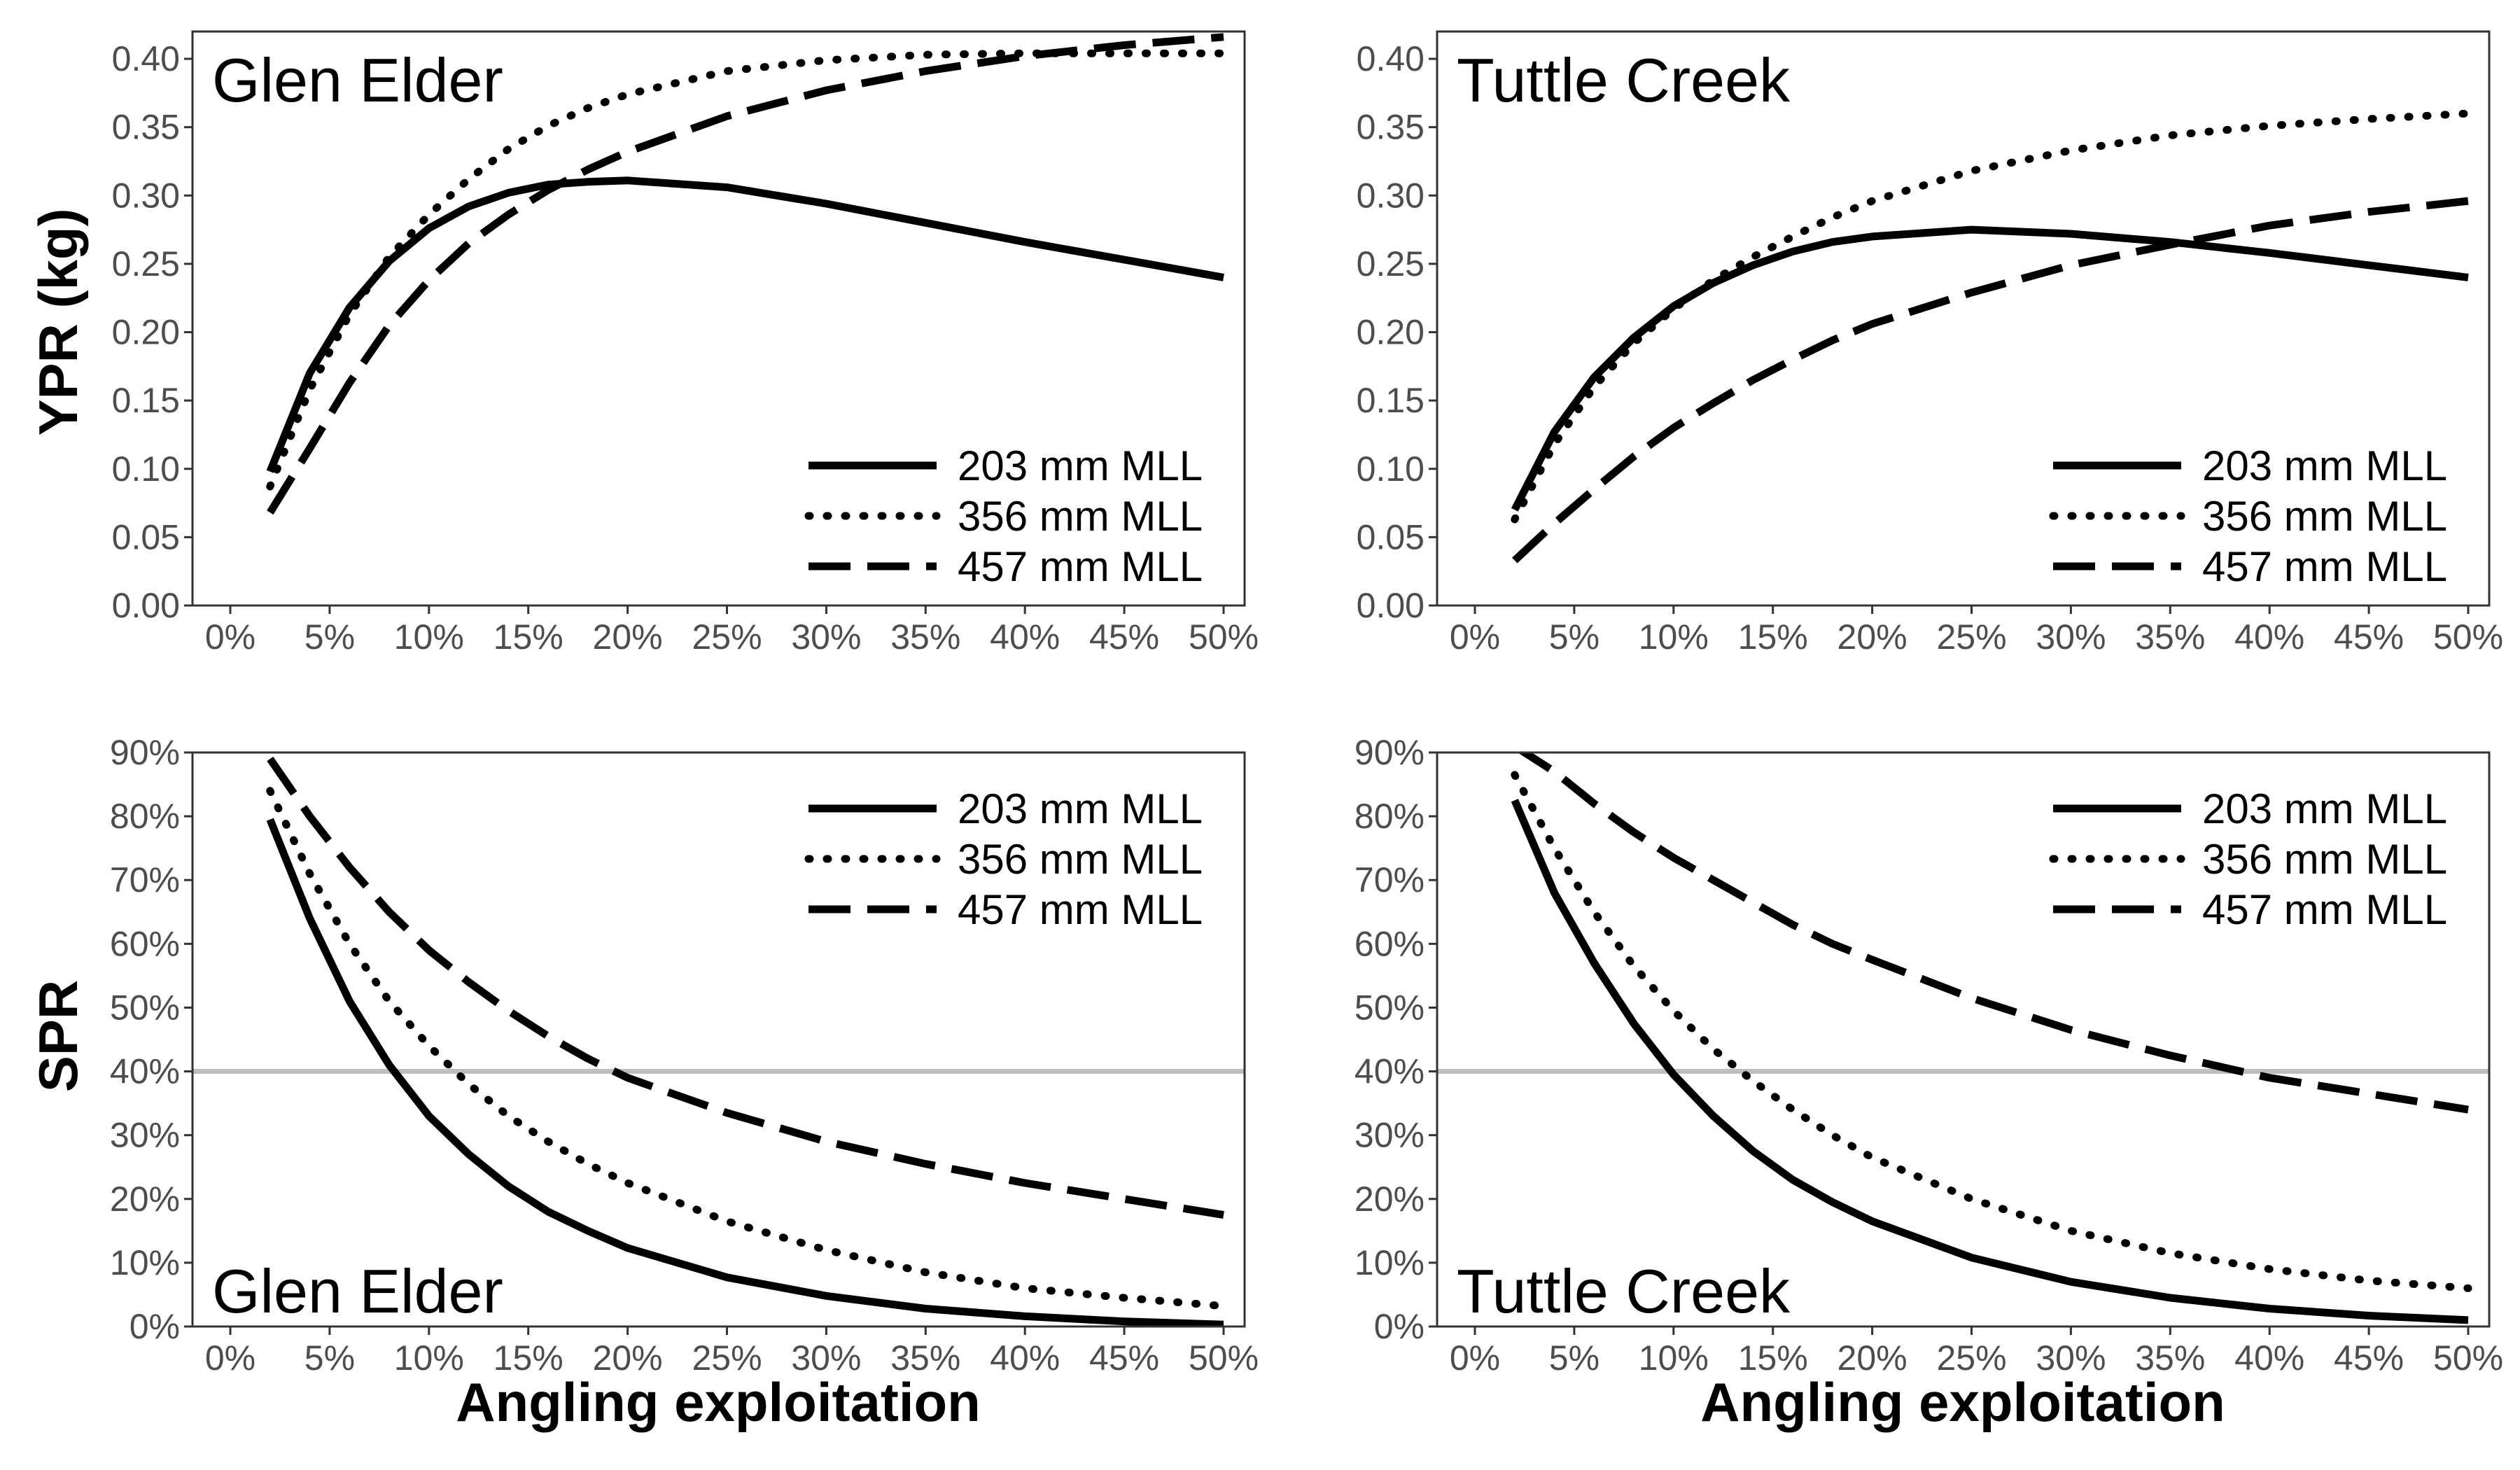 The height and width of the screenshot is (1470, 2520). I want to click on y-tick-label: 0.35, so click(146, 127).